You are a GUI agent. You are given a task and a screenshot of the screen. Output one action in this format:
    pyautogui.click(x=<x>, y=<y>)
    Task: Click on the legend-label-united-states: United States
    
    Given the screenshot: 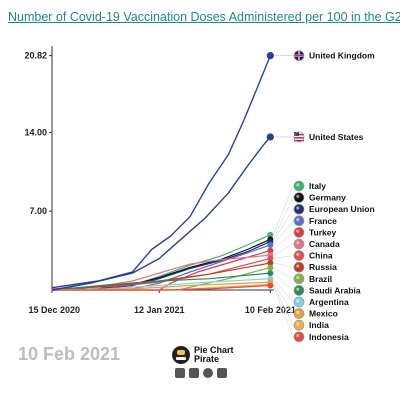 What is the action you would take?
    pyautogui.click(x=336, y=137)
    